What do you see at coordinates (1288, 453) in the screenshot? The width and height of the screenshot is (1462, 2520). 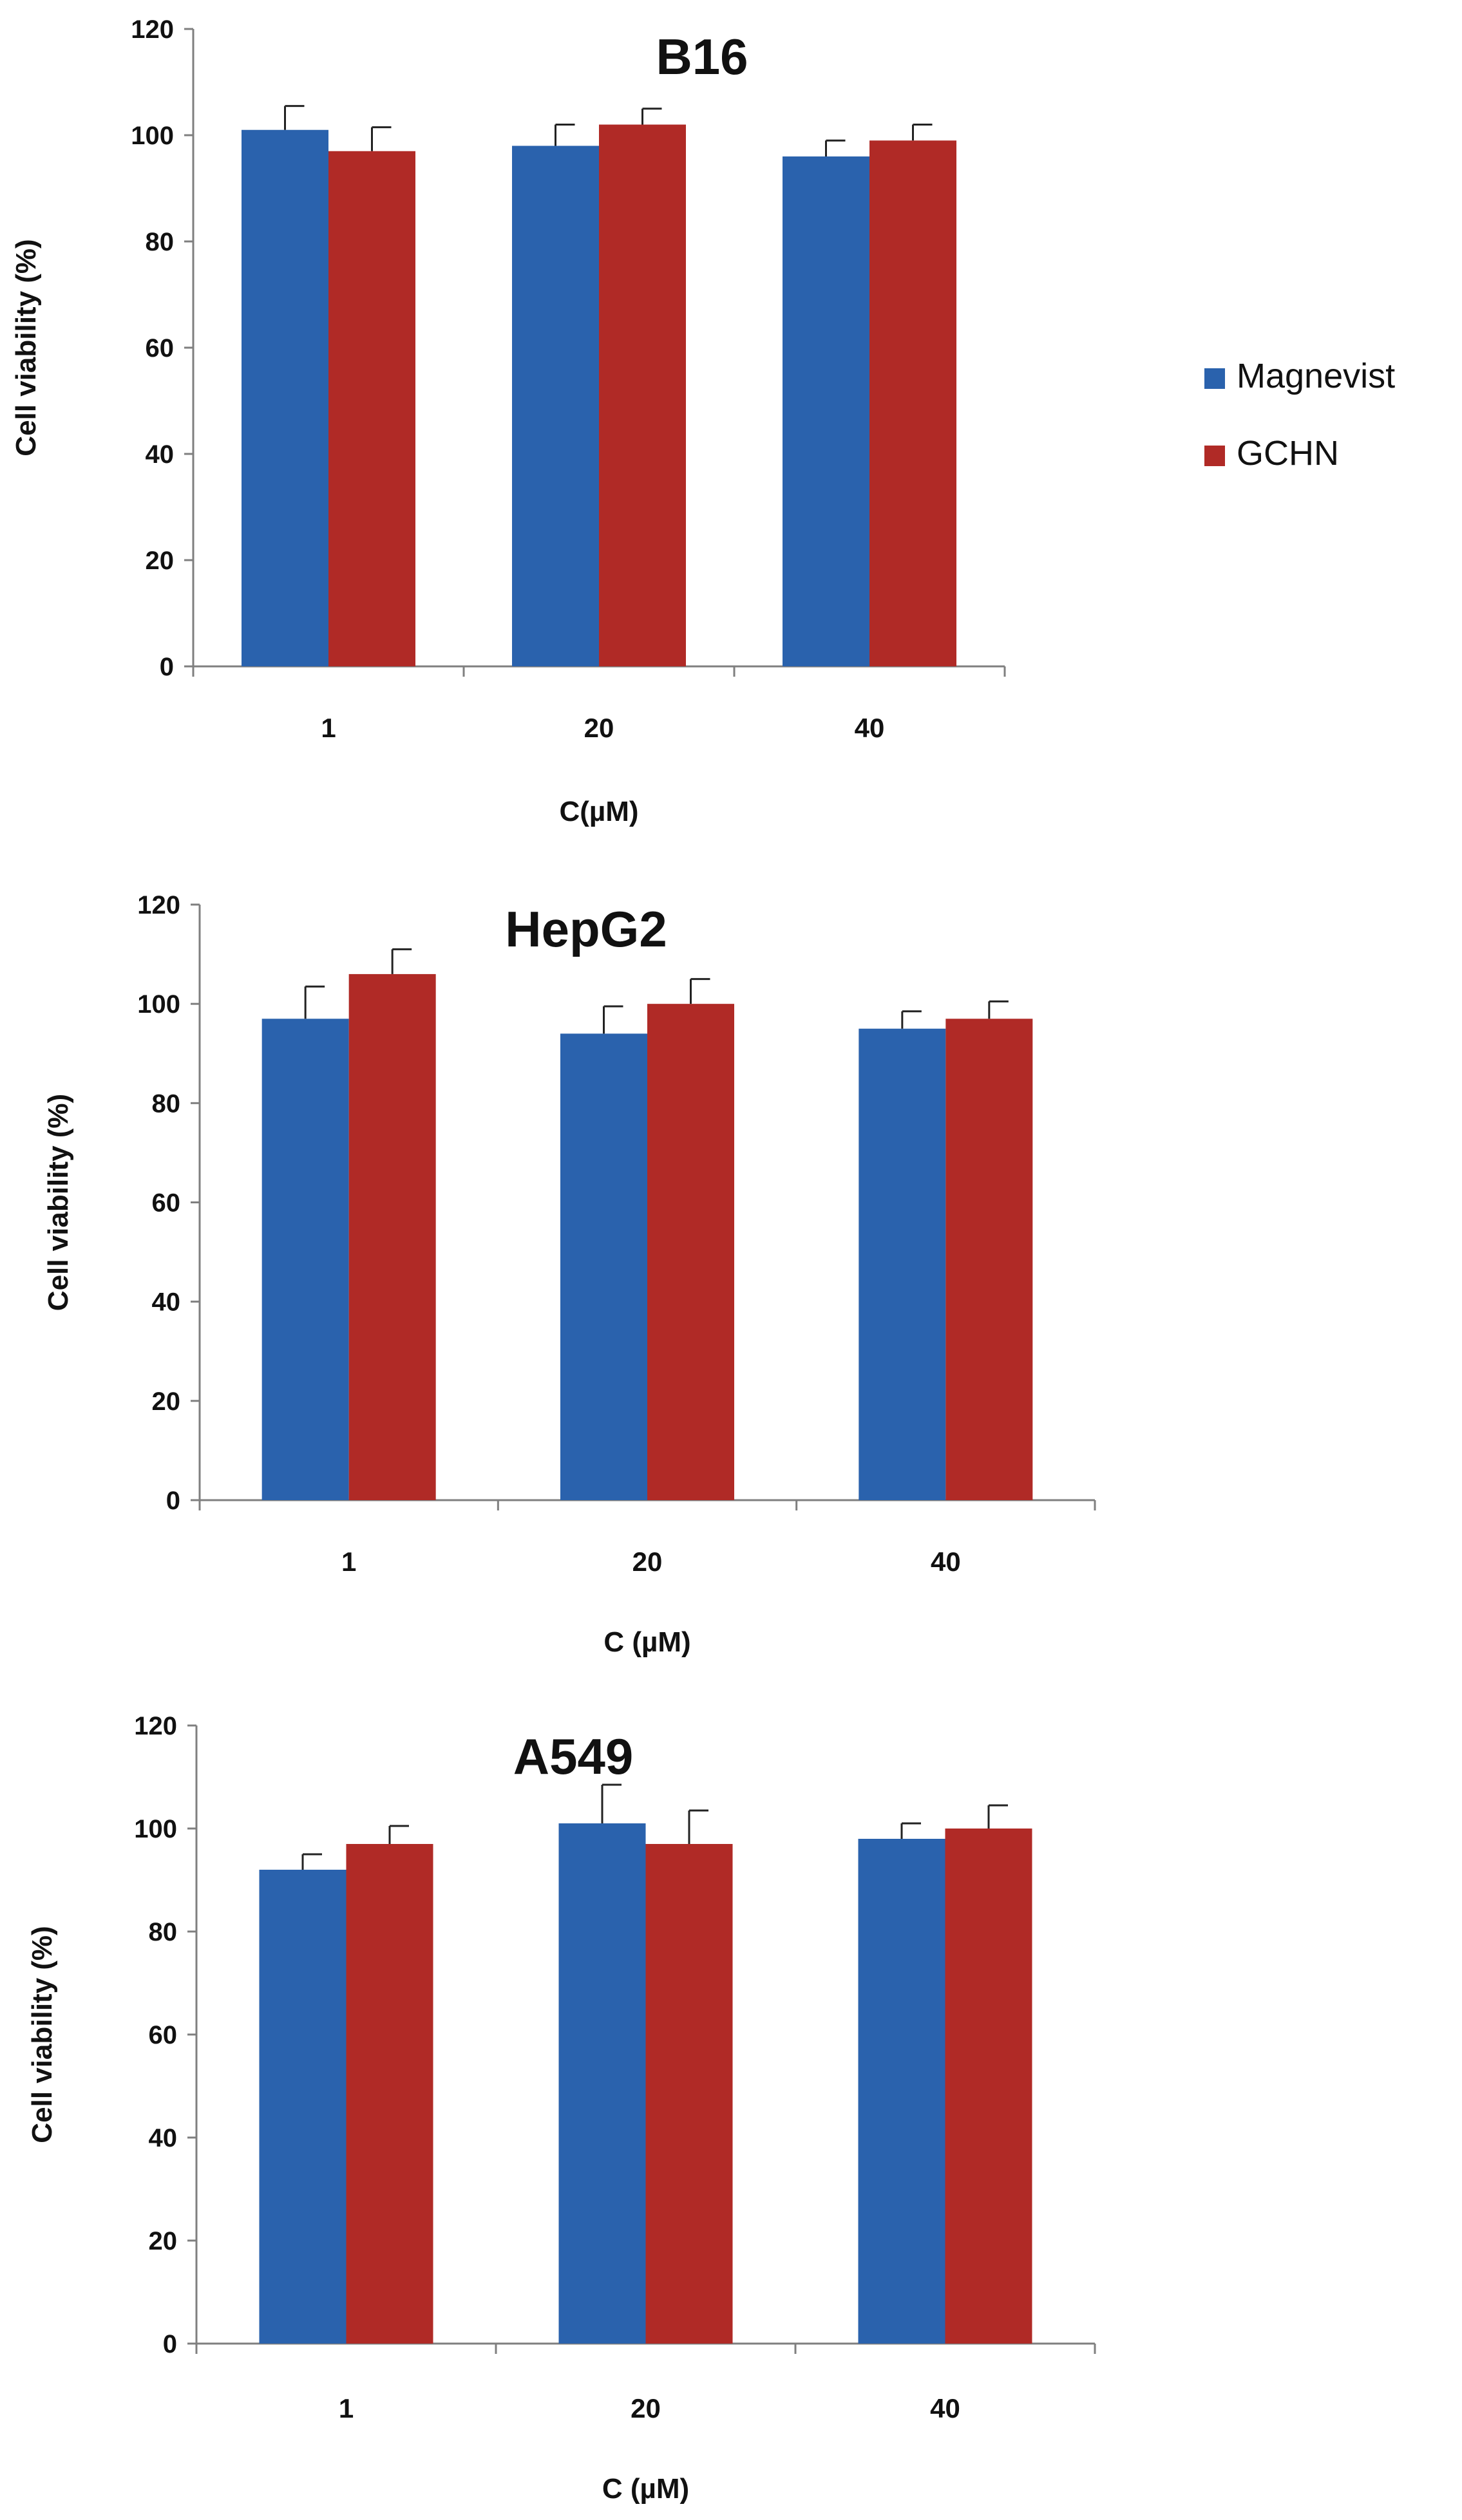 I see `legend-label-gchn: GCHN` at bounding box center [1288, 453].